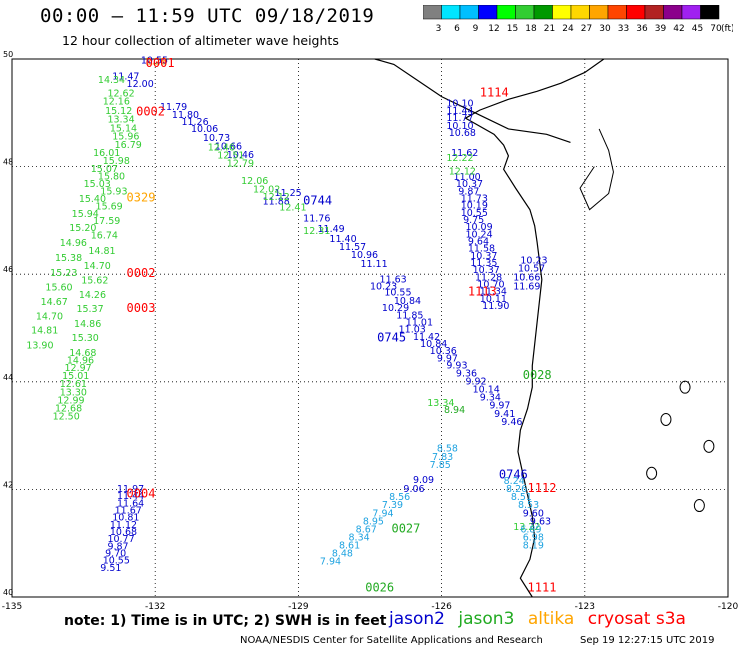  What do you see at coordinates (533, 546) in the screenshot?
I see `data-point-label: 8.19` at bounding box center [533, 546].